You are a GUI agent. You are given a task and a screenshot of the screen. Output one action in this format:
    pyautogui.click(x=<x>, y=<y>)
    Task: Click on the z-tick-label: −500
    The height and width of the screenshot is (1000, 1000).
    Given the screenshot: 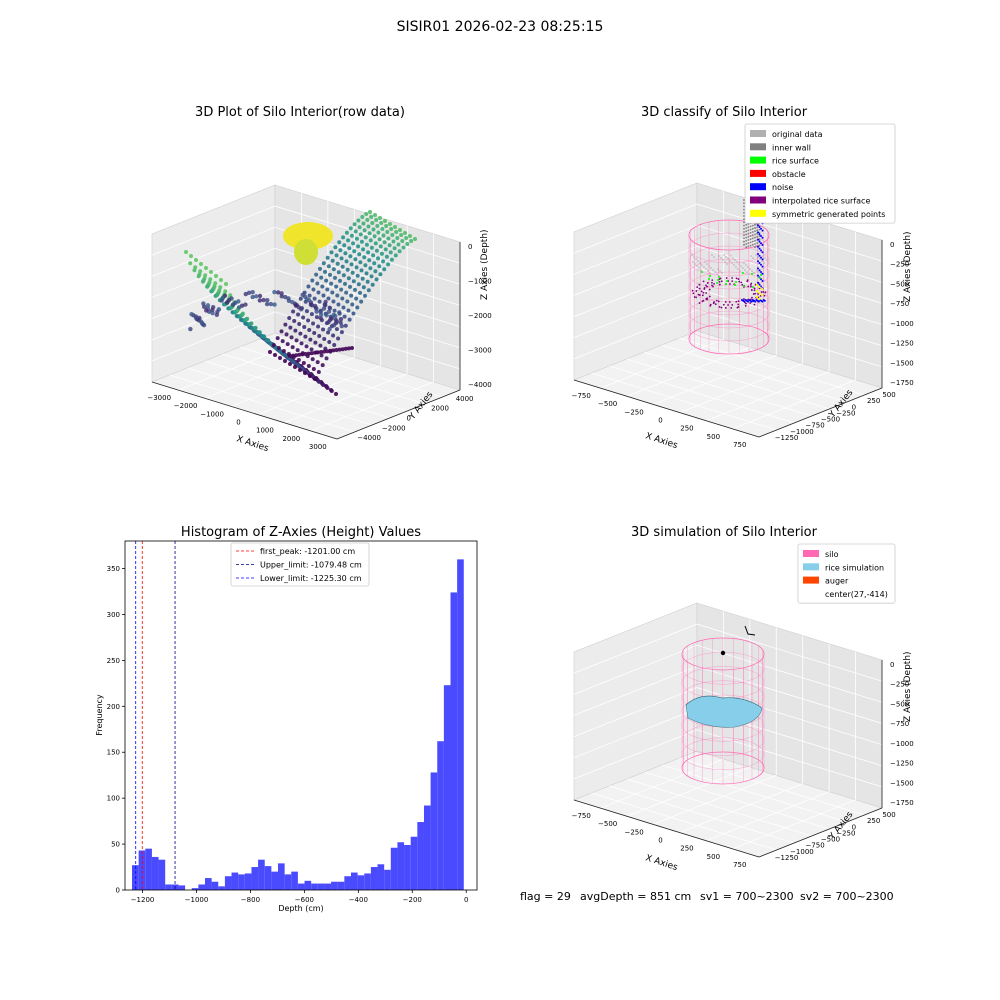 What is the action you would take?
    pyautogui.click(x=899, y=284)
    